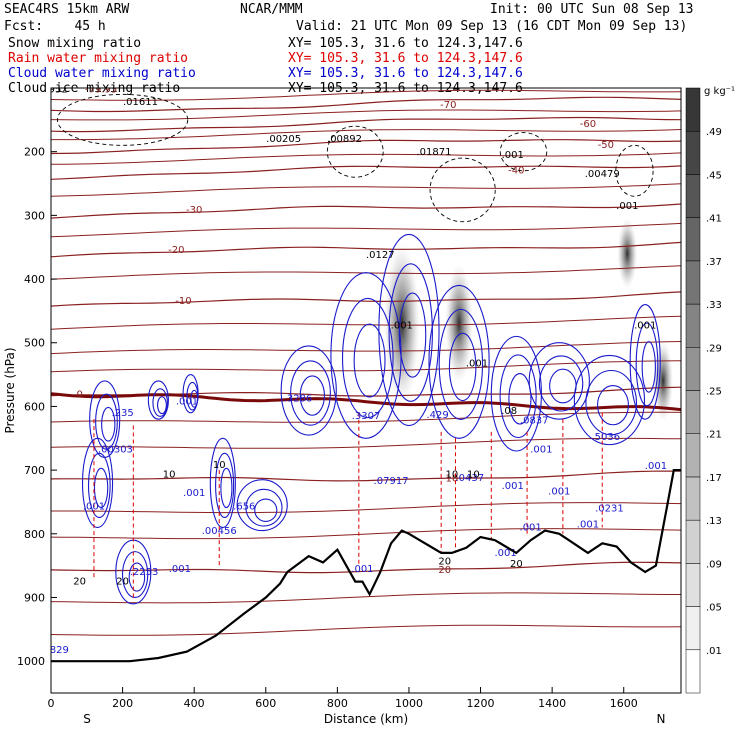 This screenshot has width=740, height=740. Describe the element at coordinates (452, 479) in the screenshot. I see `isotherm-label: 10` at that location.